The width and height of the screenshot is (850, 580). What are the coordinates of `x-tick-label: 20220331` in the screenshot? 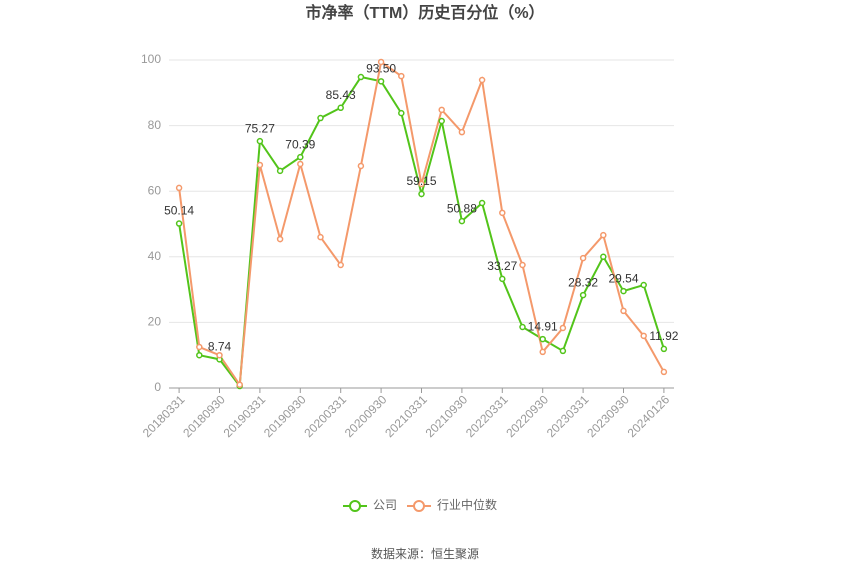 It's located at (487, 416).